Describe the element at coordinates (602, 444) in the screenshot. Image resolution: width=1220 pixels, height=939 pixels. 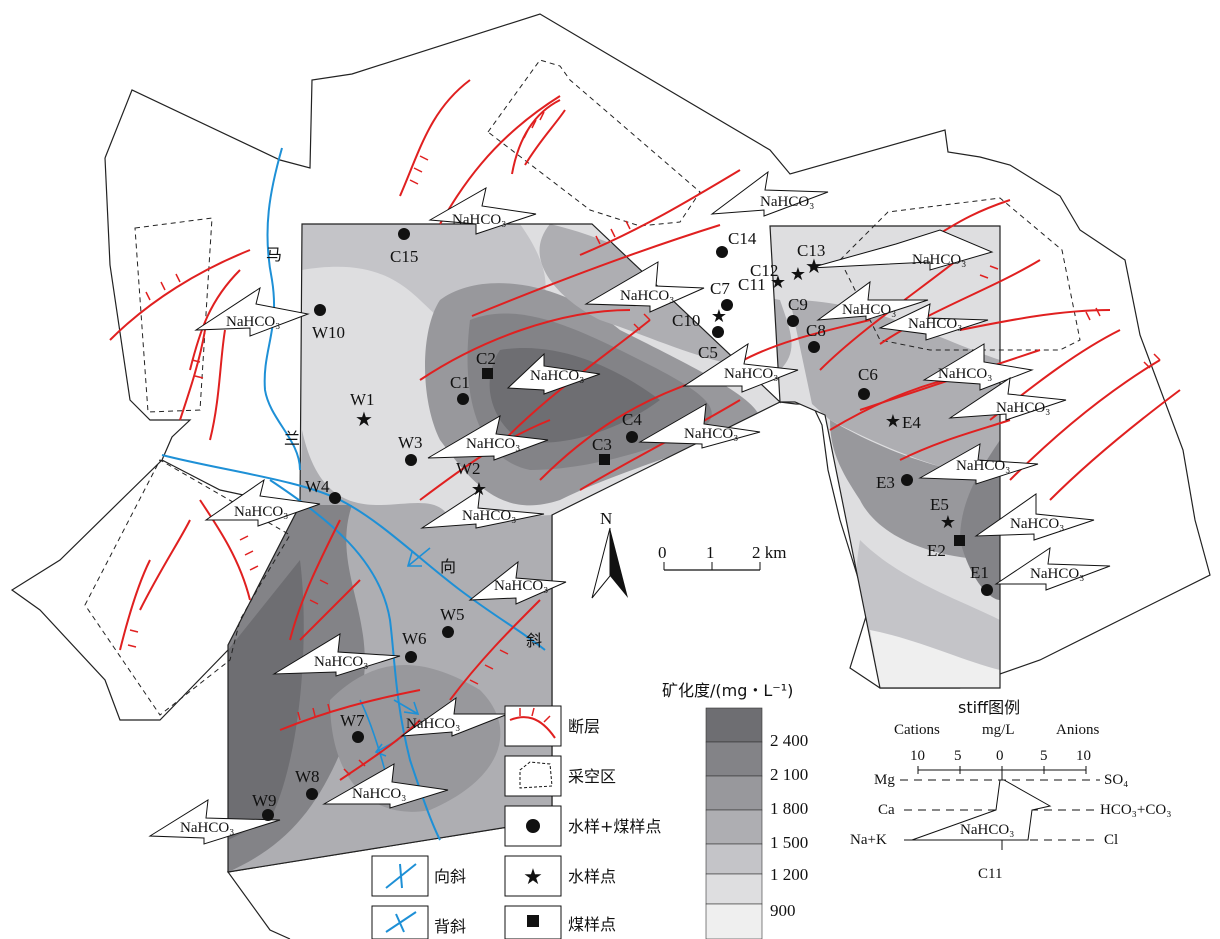
I see `svg-text: C3` at that location.